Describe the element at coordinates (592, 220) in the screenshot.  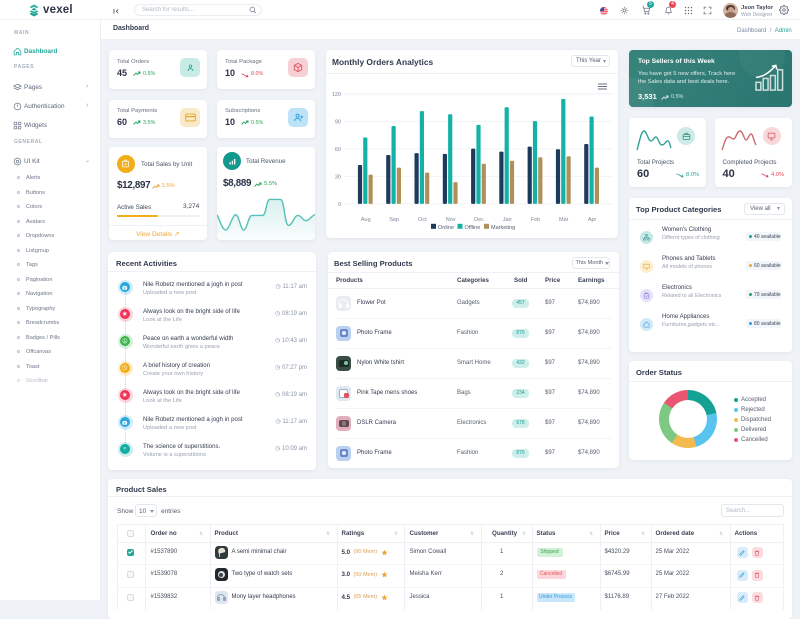
I see `svg-text: Apr` at that location.